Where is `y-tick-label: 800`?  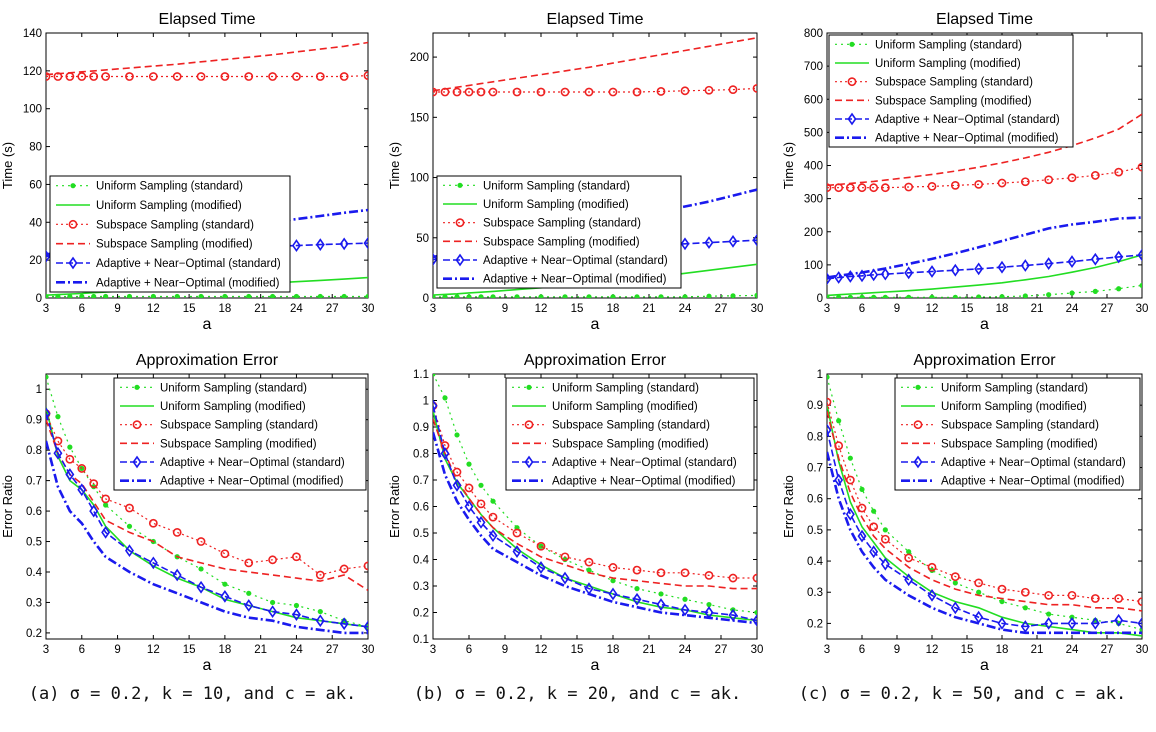
y-tick-label: 800 is located at coordinates (813, 34).